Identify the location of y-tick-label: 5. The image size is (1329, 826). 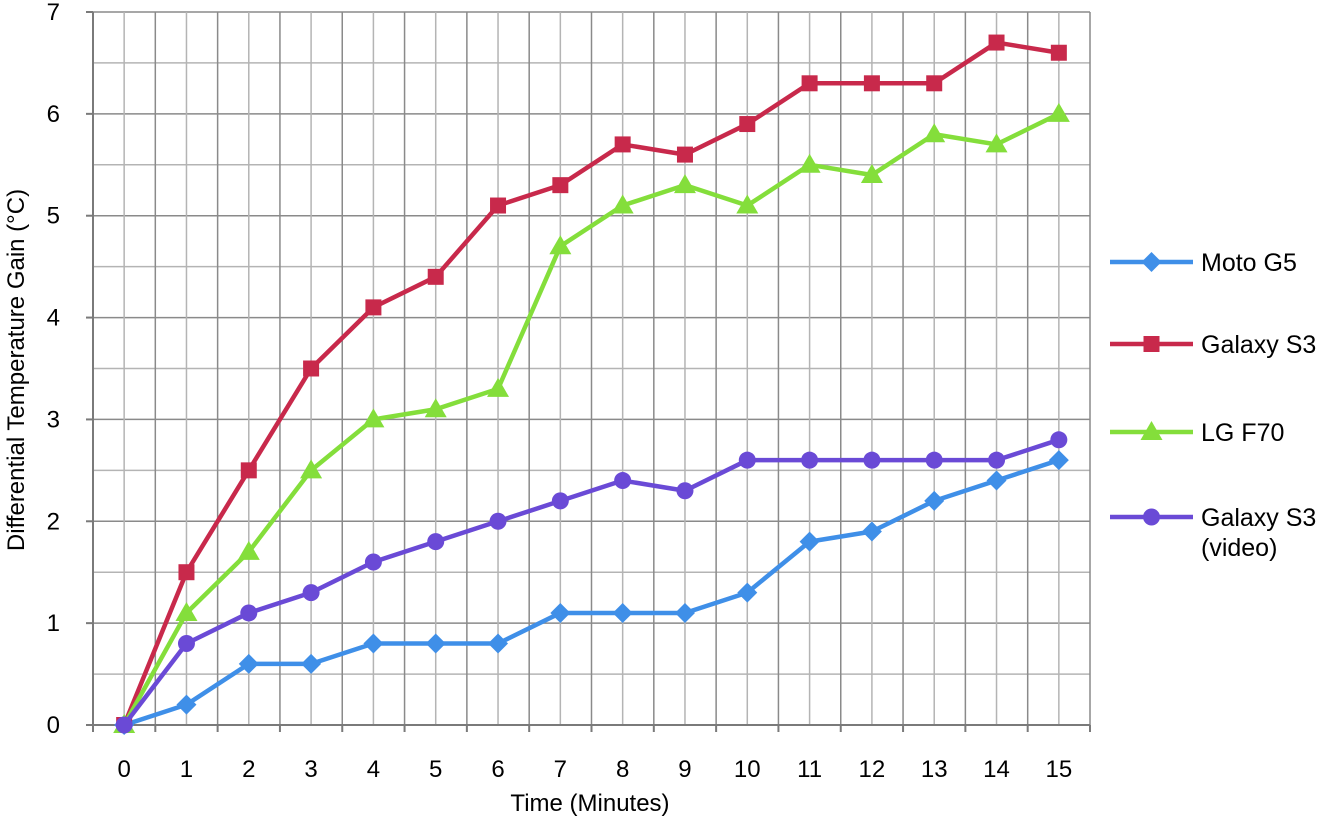
(53, 216).